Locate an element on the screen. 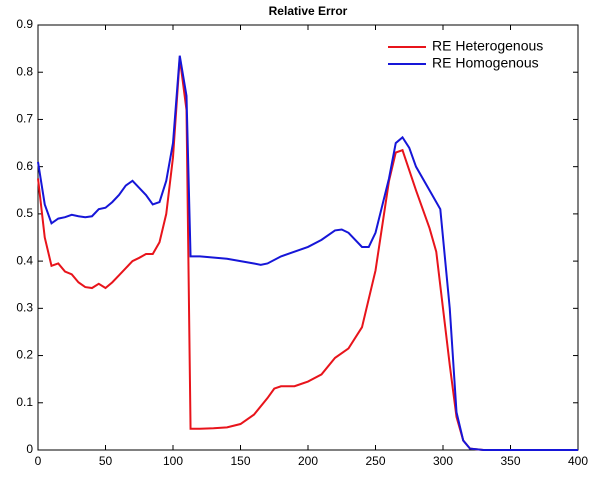 The width and height of the screenshot is (594, 477). y-tick-label: 0.1 is located at coordinates (24, 402).